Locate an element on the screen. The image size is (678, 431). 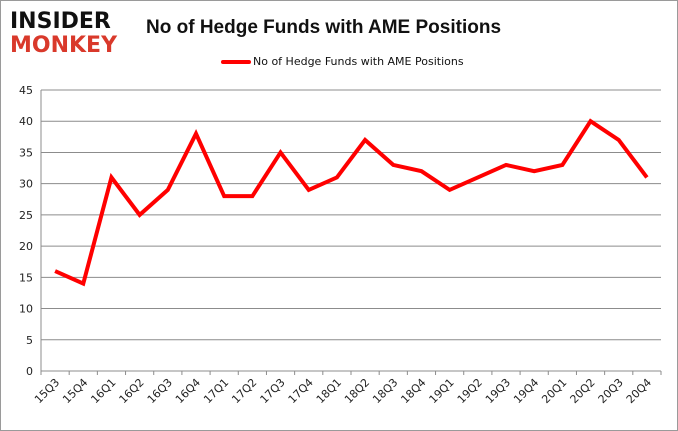
x-tick-label: 16Q3 is located at coordinates (160, 391).